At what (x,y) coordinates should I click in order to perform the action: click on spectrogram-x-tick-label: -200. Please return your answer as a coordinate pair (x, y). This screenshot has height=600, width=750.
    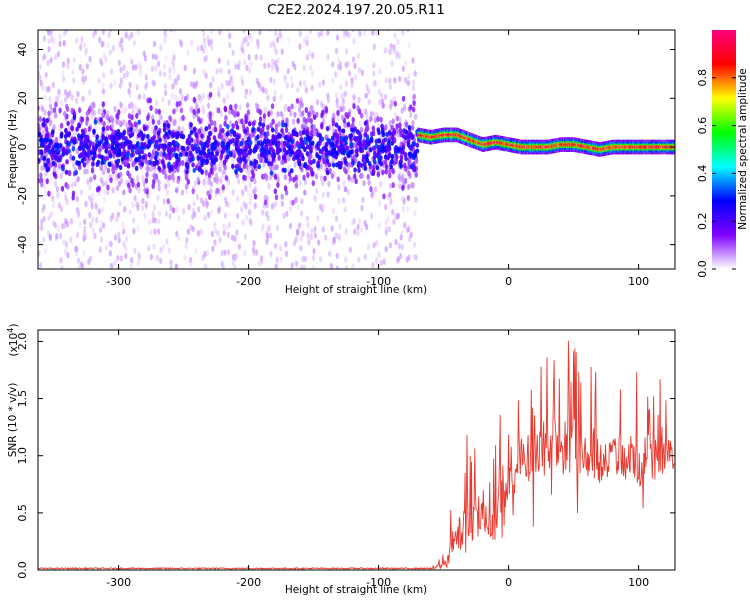
    Looking at the image, I should click on (248, 281).